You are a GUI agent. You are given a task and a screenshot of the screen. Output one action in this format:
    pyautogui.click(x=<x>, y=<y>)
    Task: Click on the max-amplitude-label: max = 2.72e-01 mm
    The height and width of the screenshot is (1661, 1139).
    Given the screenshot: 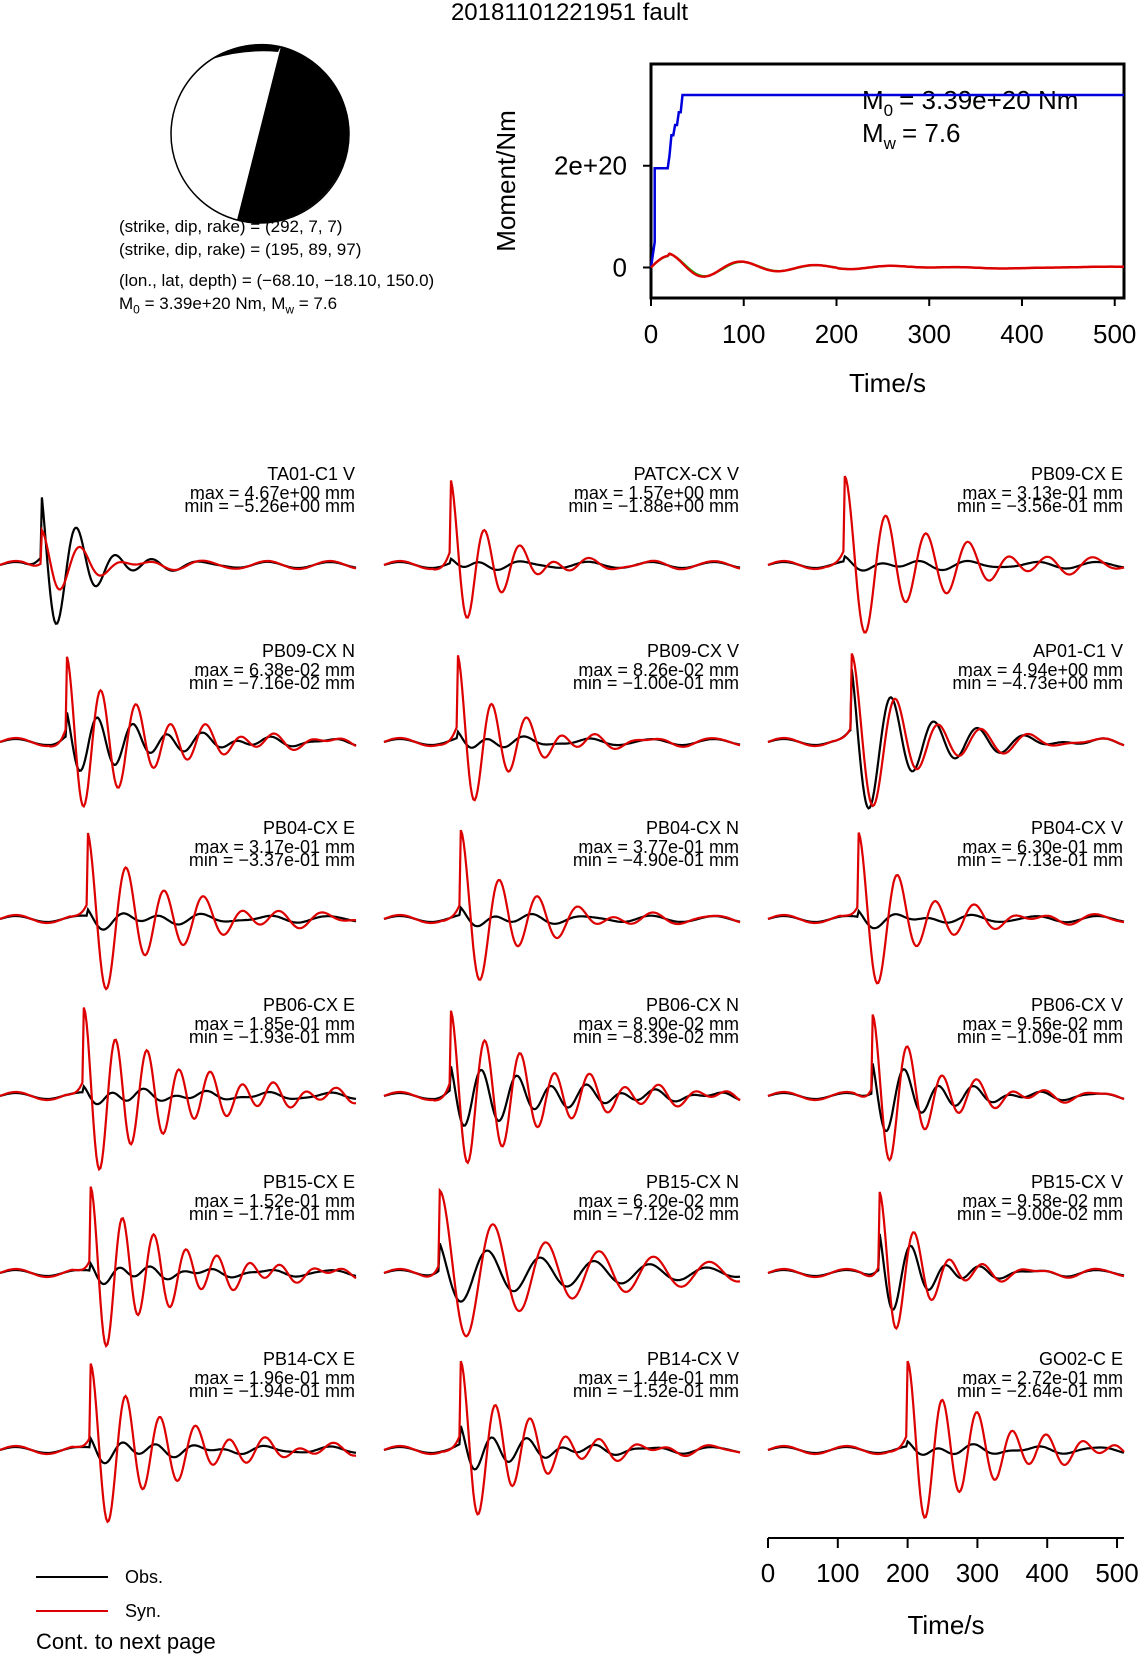 What is the action you would take?
    pyautogui.click(x=1042, y=1378)
    